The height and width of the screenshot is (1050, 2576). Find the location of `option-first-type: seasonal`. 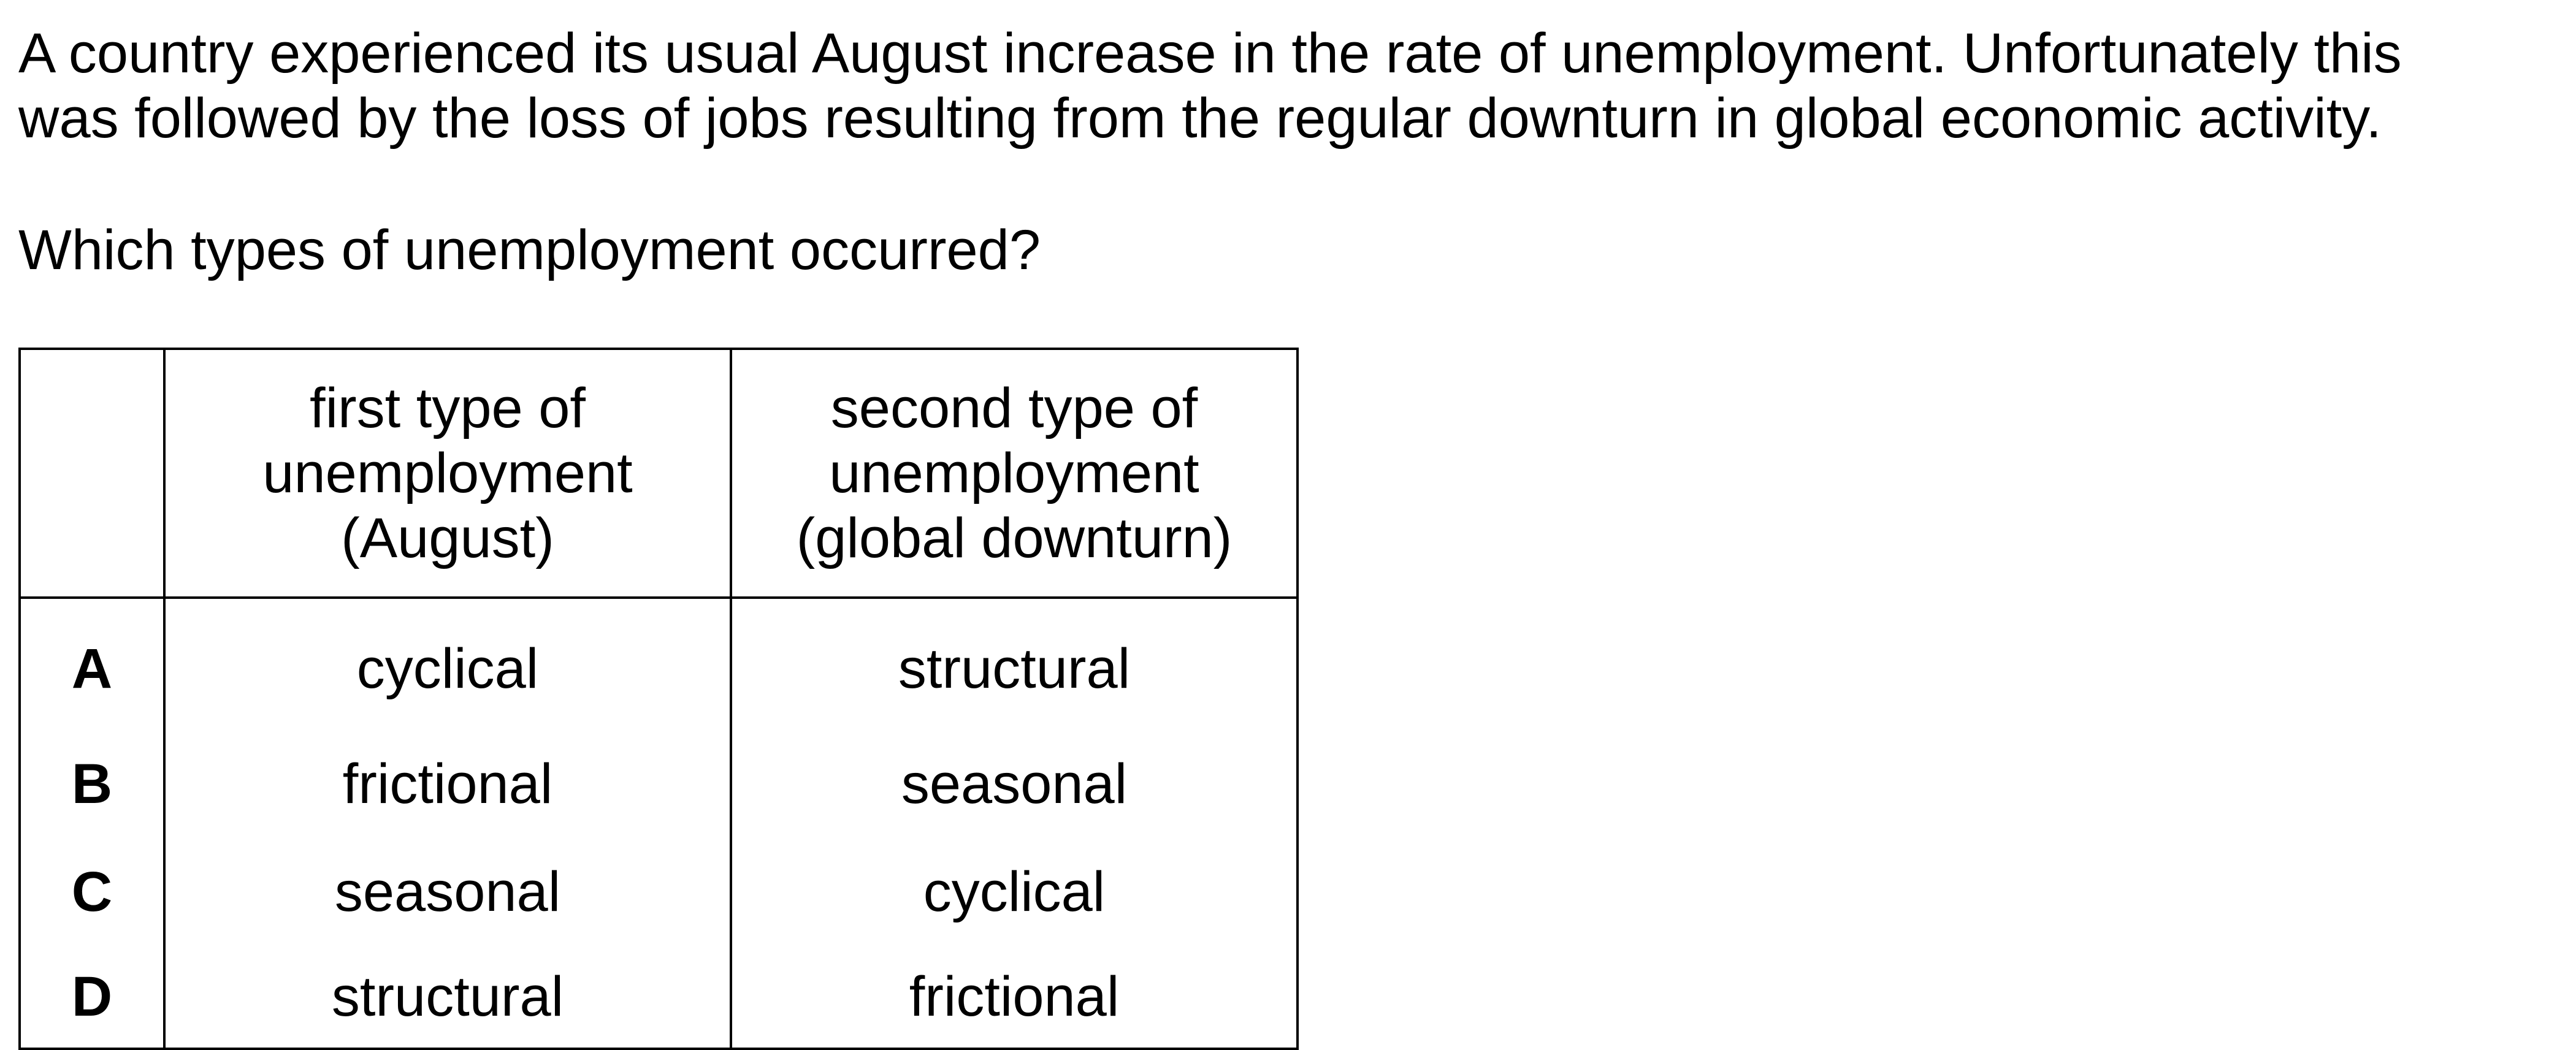

option-first-type: seasonal is located at coordinates (447, 892).